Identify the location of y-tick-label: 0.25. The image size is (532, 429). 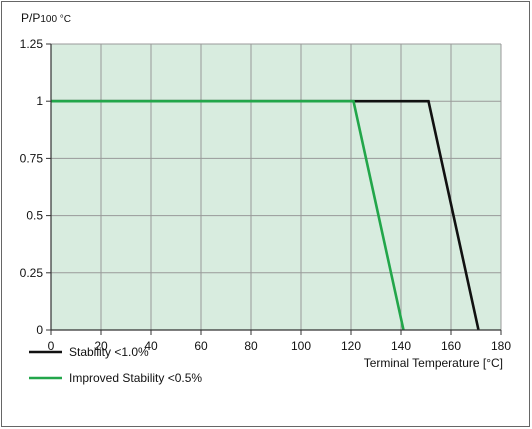
(32, 273).